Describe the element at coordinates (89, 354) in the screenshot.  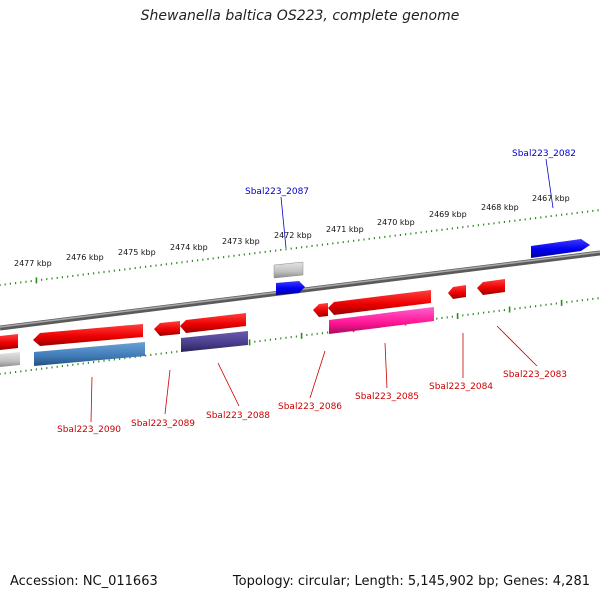
I see `feature-steelblue` at that location.